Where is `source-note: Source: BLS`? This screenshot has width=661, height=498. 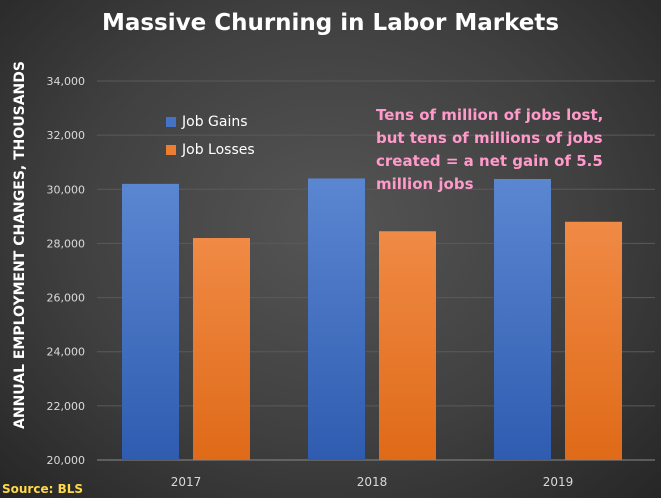
source-note: Source: BLS is located at coordinates (43, 489).